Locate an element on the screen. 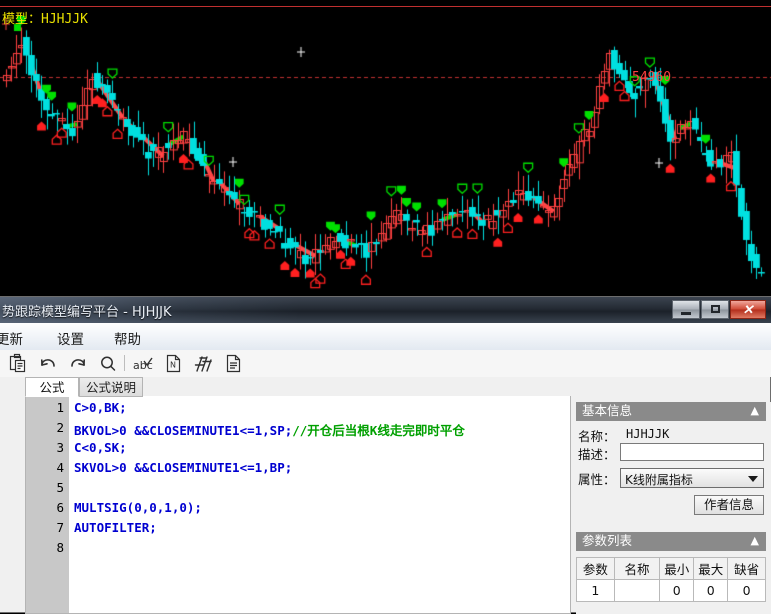  line-number: 1 is located at coordinates (60, 407).